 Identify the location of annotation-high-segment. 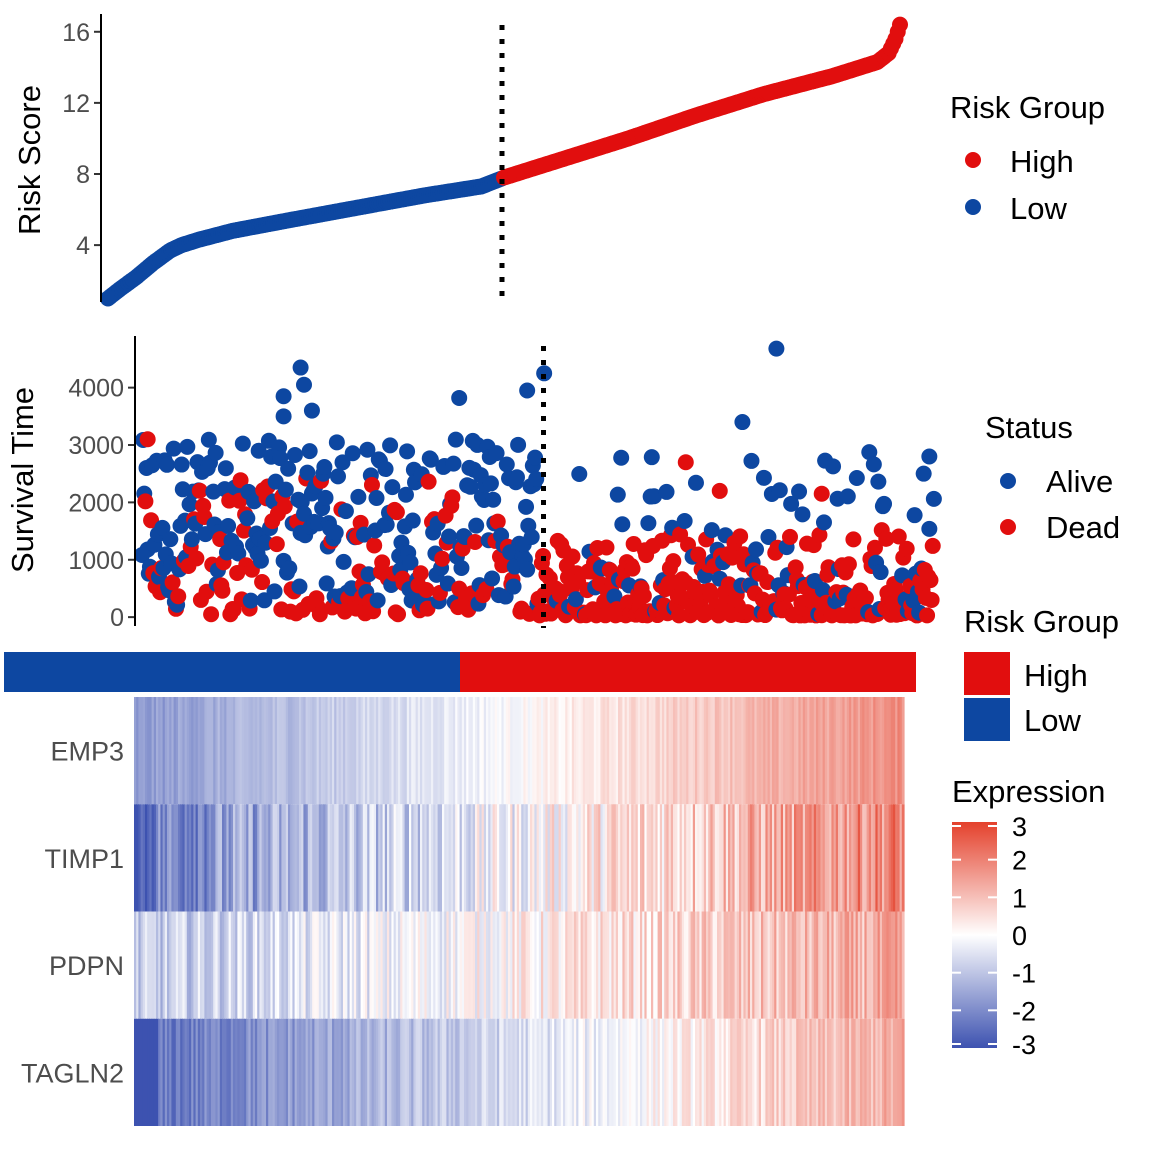
(688, 672).